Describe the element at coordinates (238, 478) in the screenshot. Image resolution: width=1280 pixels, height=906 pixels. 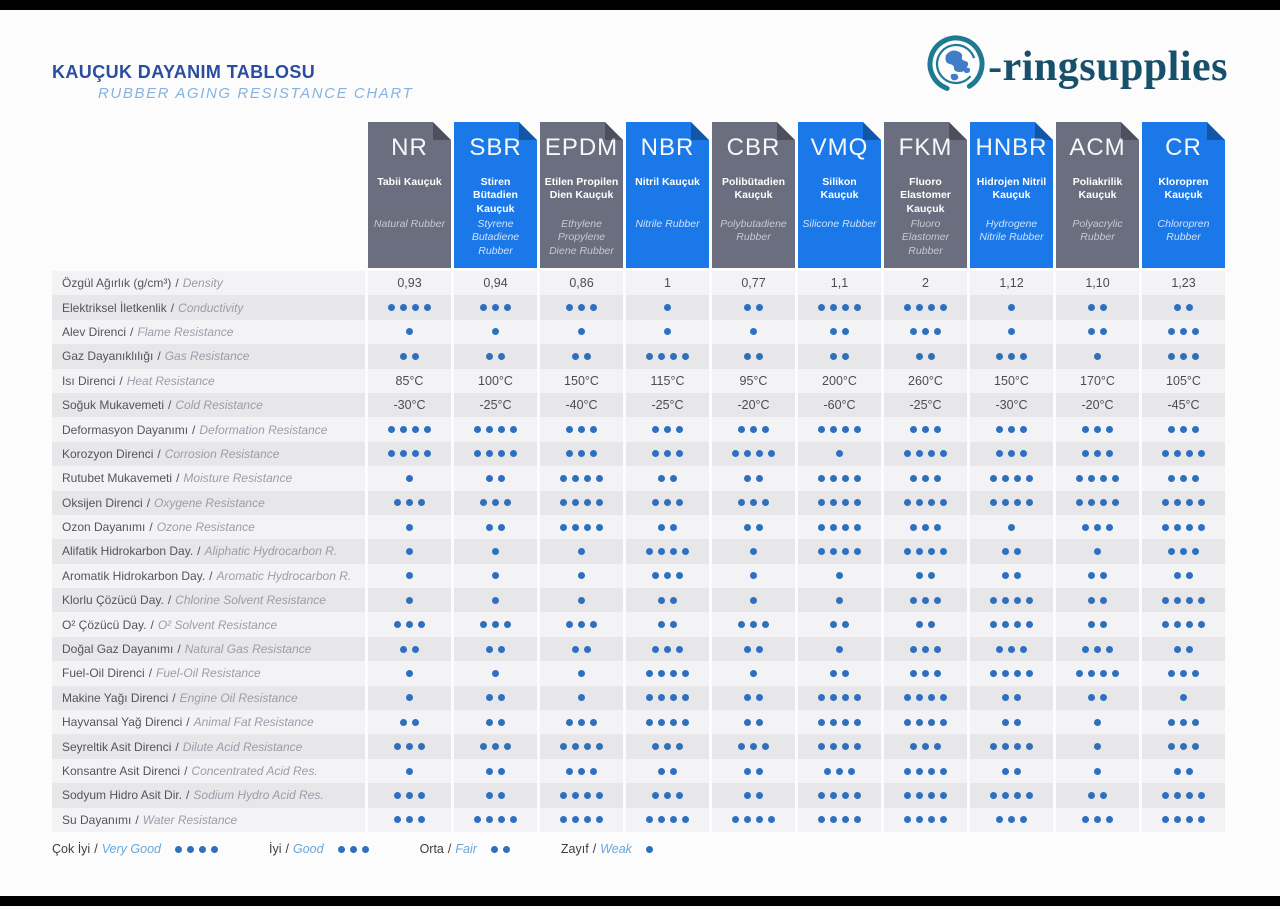
I see `row-label-en: Moisture Resistance` at that location.